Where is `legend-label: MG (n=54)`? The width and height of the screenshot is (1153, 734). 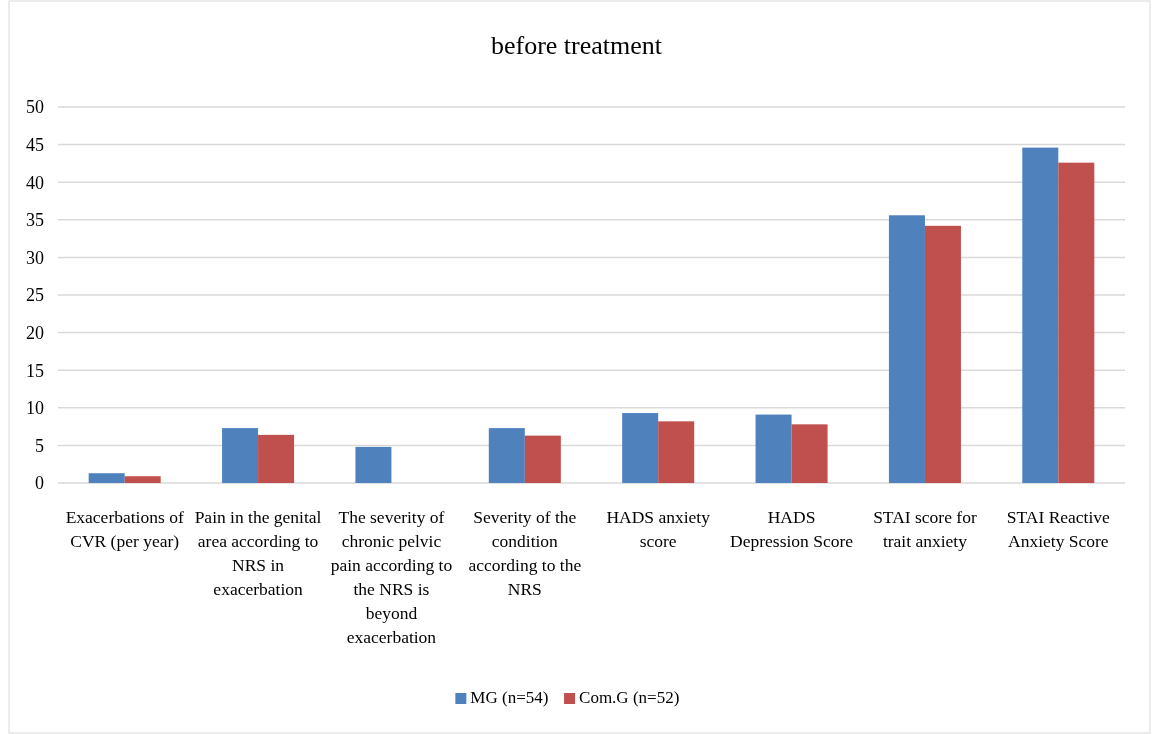
legend-label: MG (n=54) is located at coordinates (509, 697).